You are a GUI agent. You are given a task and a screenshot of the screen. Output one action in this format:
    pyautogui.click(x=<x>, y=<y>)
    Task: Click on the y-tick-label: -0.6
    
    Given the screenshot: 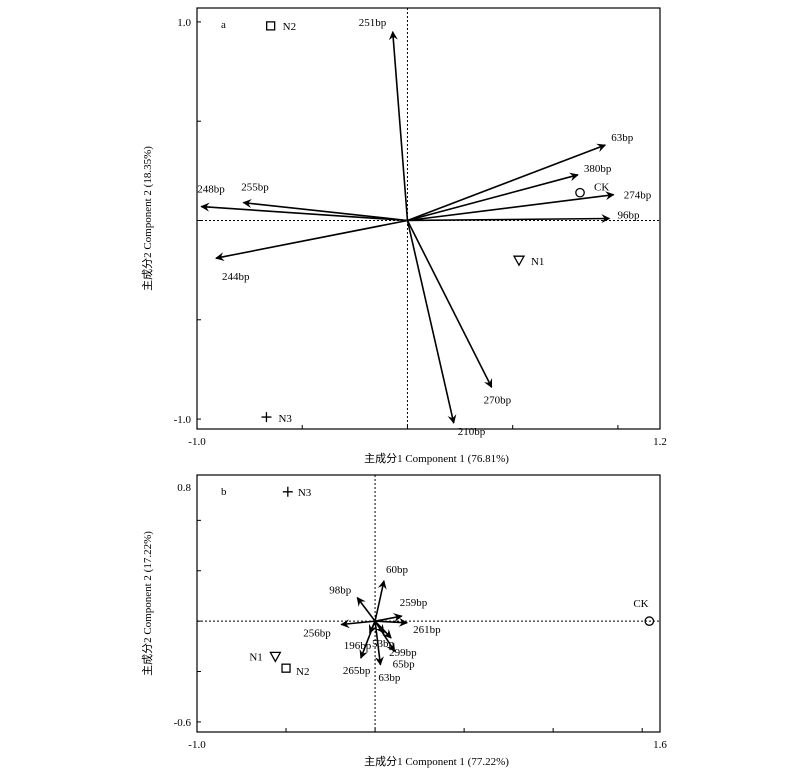 What is the action you would take?
    pyautogui.click(x=183, y=723)
    